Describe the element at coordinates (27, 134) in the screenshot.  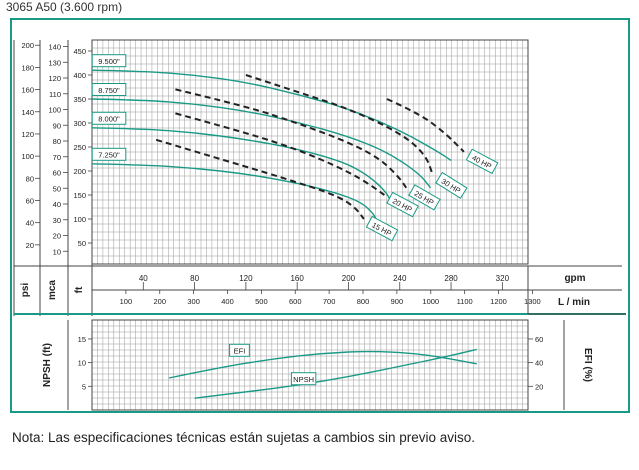
I see `psi-tick-label: 120` at that location.